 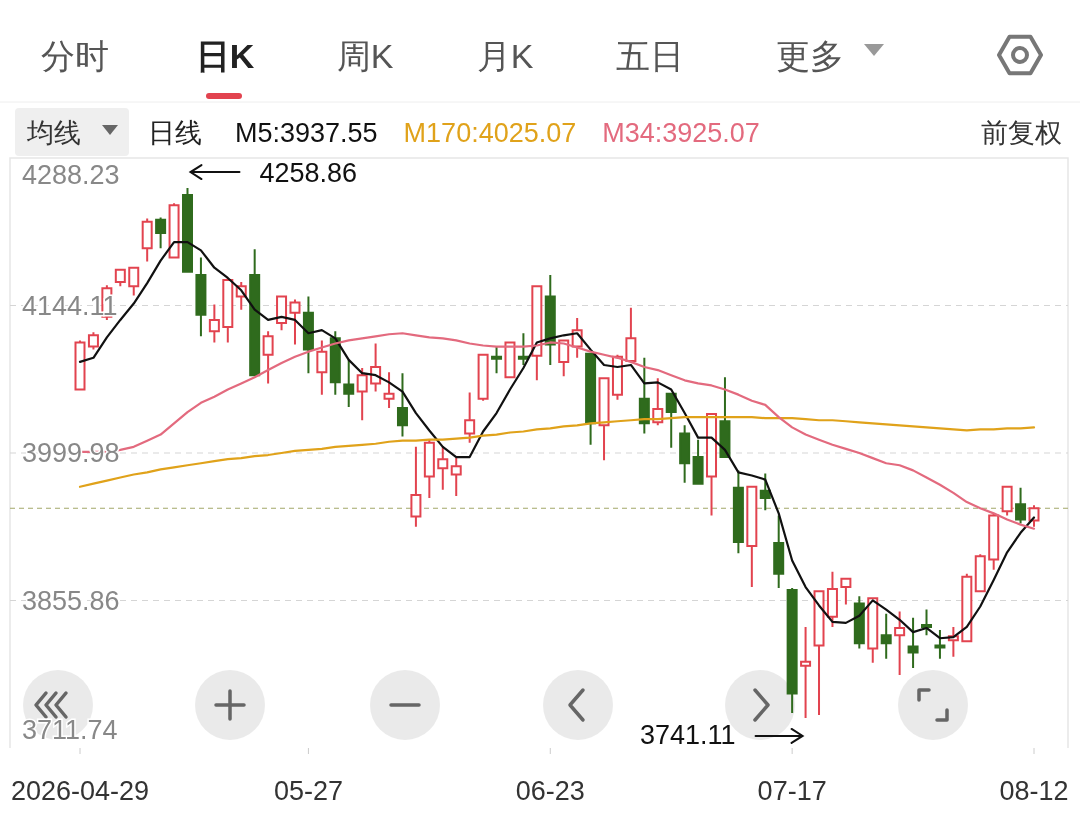 I want to click on annotation: 3741.11, so click(x=687, y=734).